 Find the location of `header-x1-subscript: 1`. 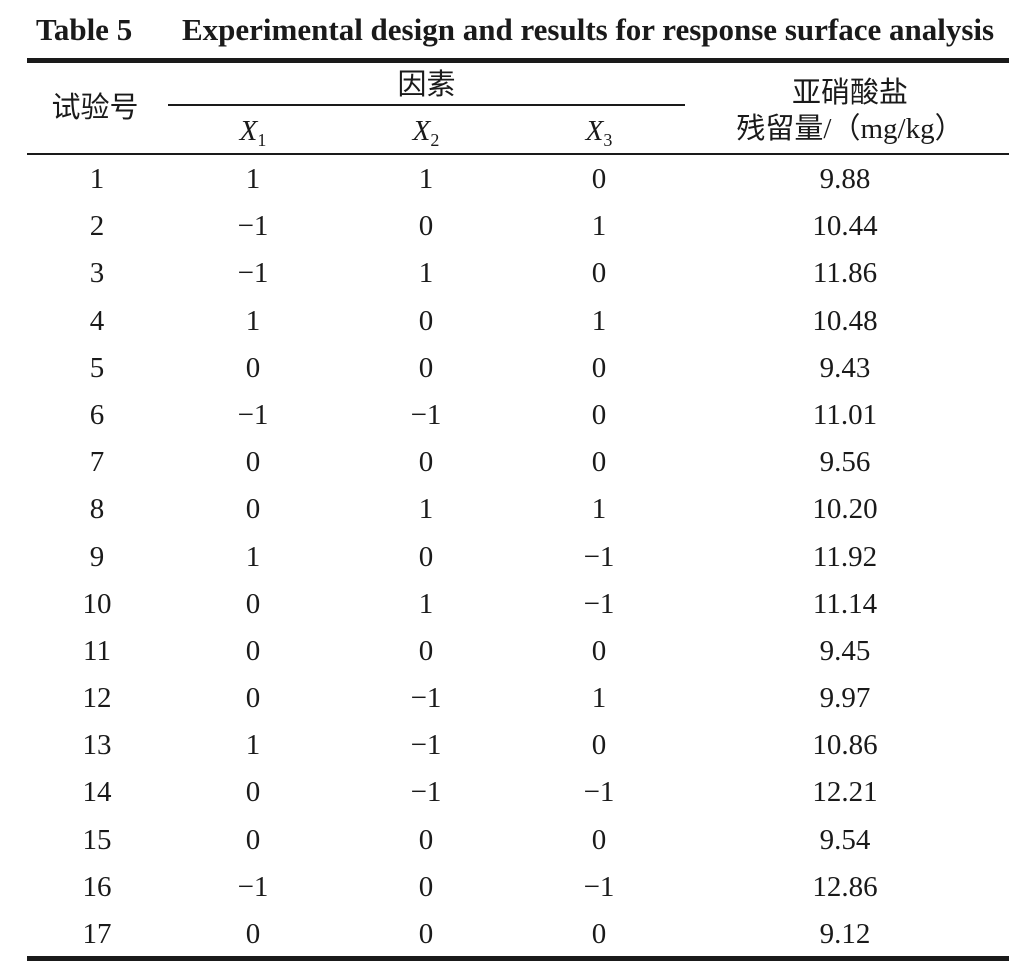

header-x1-subscript: 1 is located at coordinates (262, 140).